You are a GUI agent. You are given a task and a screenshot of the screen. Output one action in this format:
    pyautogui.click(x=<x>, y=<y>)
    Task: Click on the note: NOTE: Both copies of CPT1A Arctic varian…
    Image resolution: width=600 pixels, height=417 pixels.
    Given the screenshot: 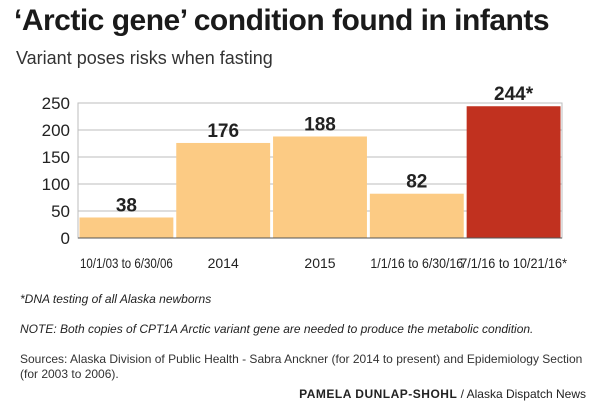 What is the action you would take?
    pyautogui.click(x=277, y=329)
    